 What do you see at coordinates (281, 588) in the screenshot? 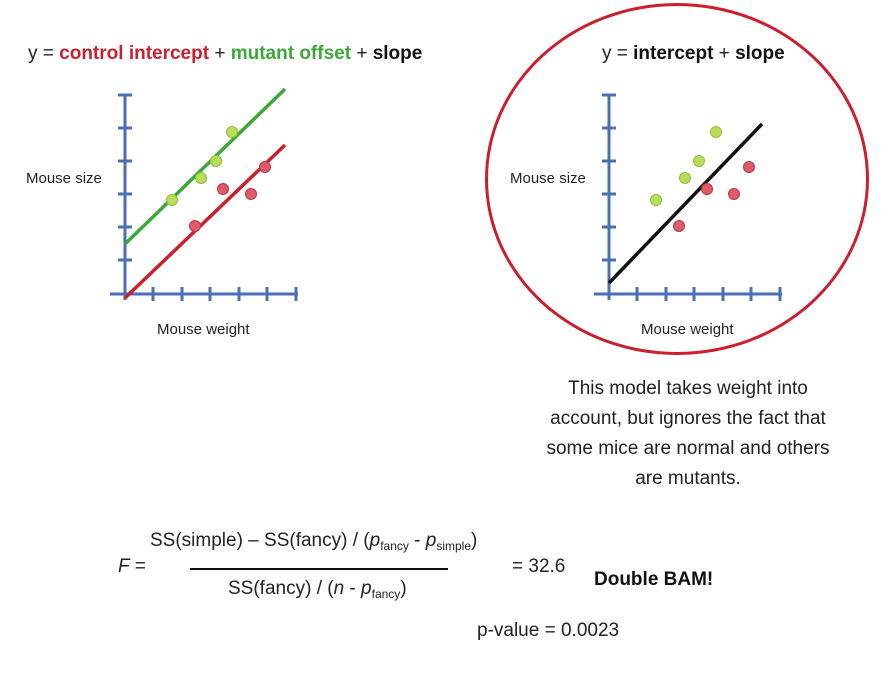
I see `denominator-text: SS(fancy) / (` at bounding box center [281, 588].